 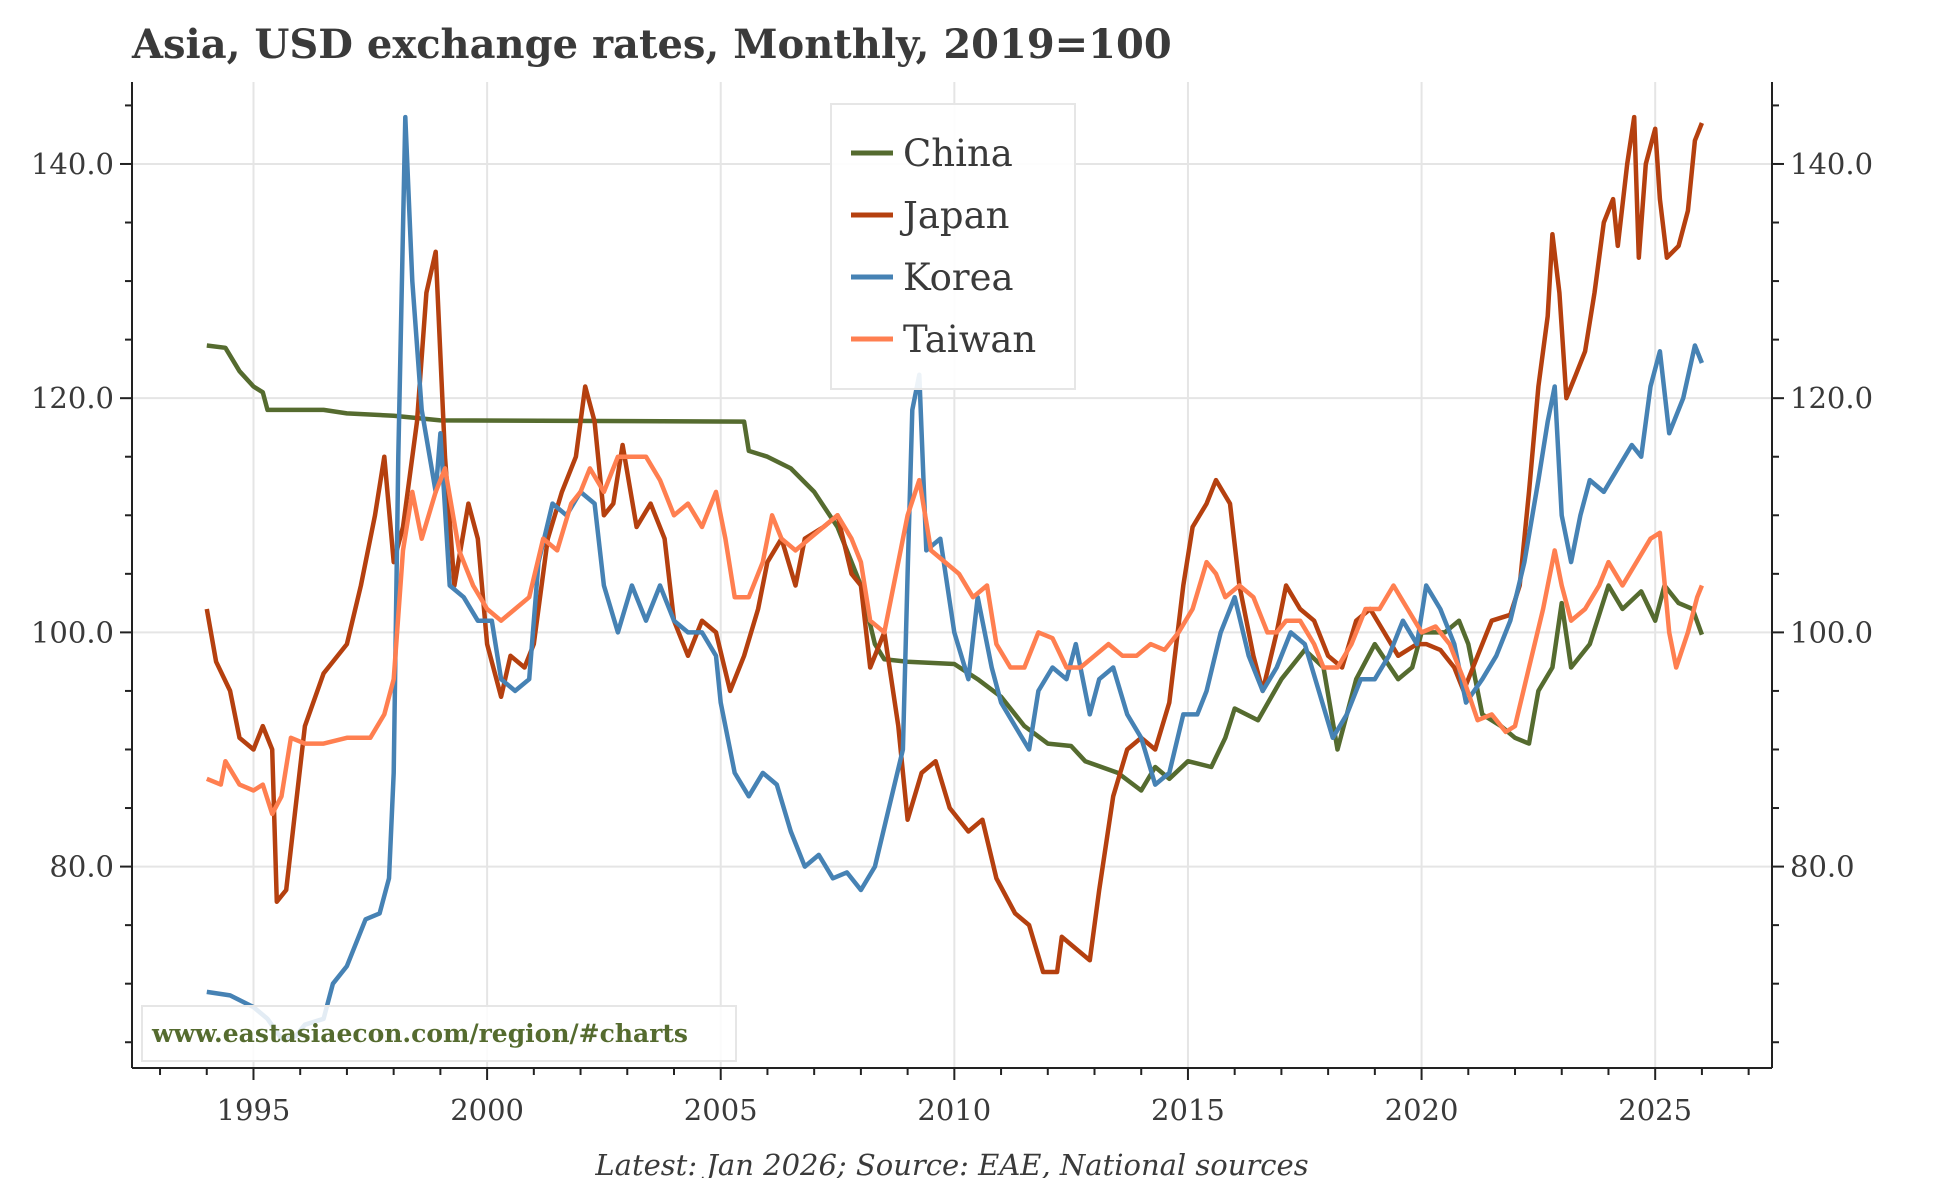 What do you see at coordinates (721, 1110) in the screenshot?
I see `x-tick-label: 2005` at bounding box center [721, 1110].